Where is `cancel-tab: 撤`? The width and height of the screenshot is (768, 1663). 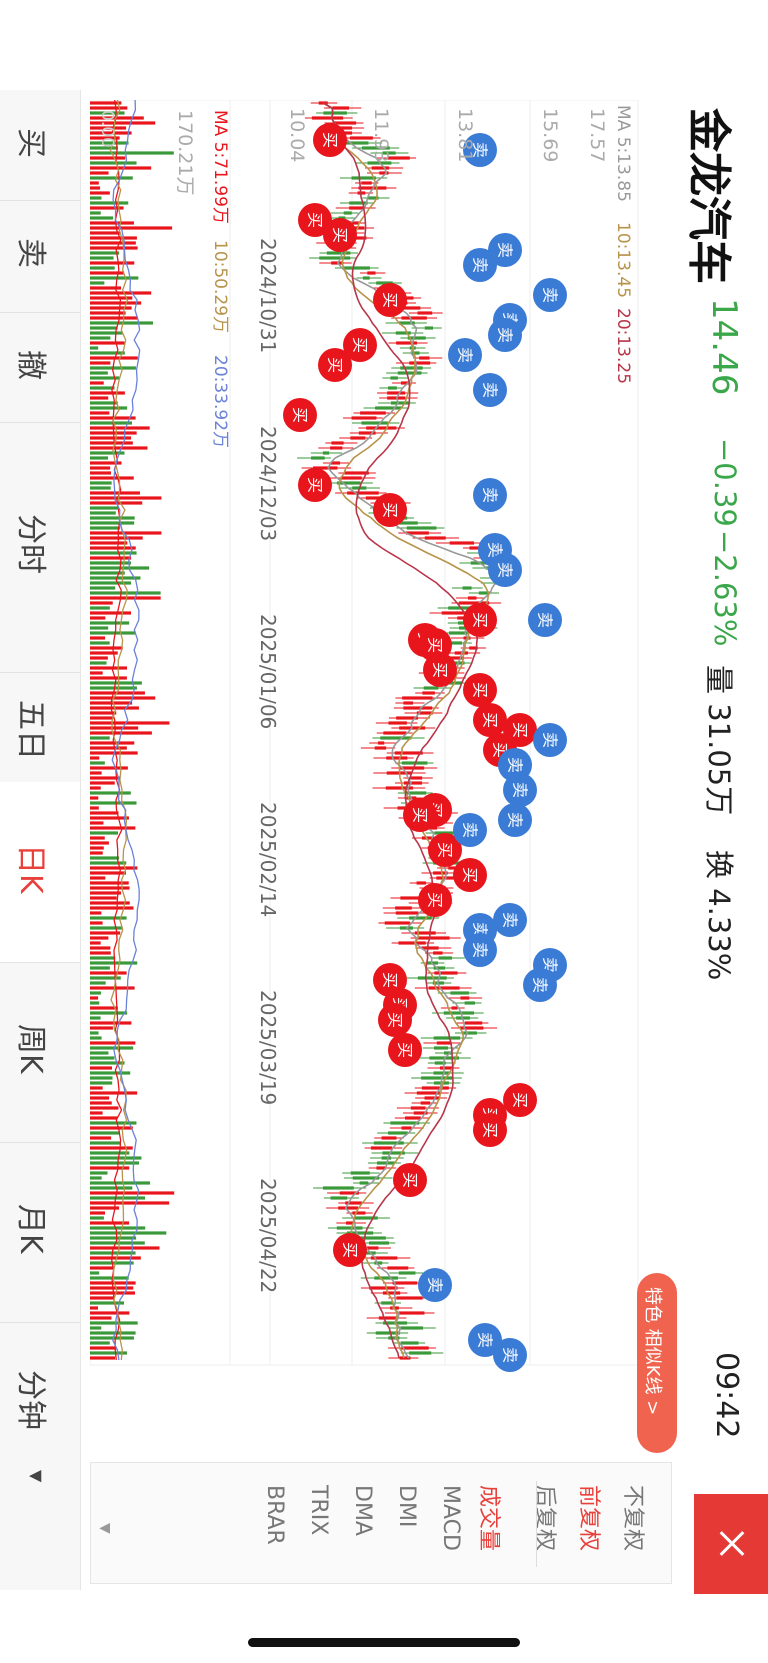
cancel-tab: 撤 is located at coordinates (40, 367).